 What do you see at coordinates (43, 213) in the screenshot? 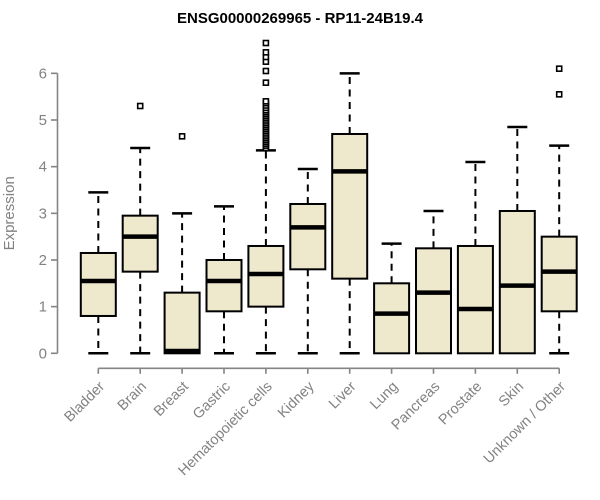
I see `y-tick-label: 3` at bounding box center [43, 213].